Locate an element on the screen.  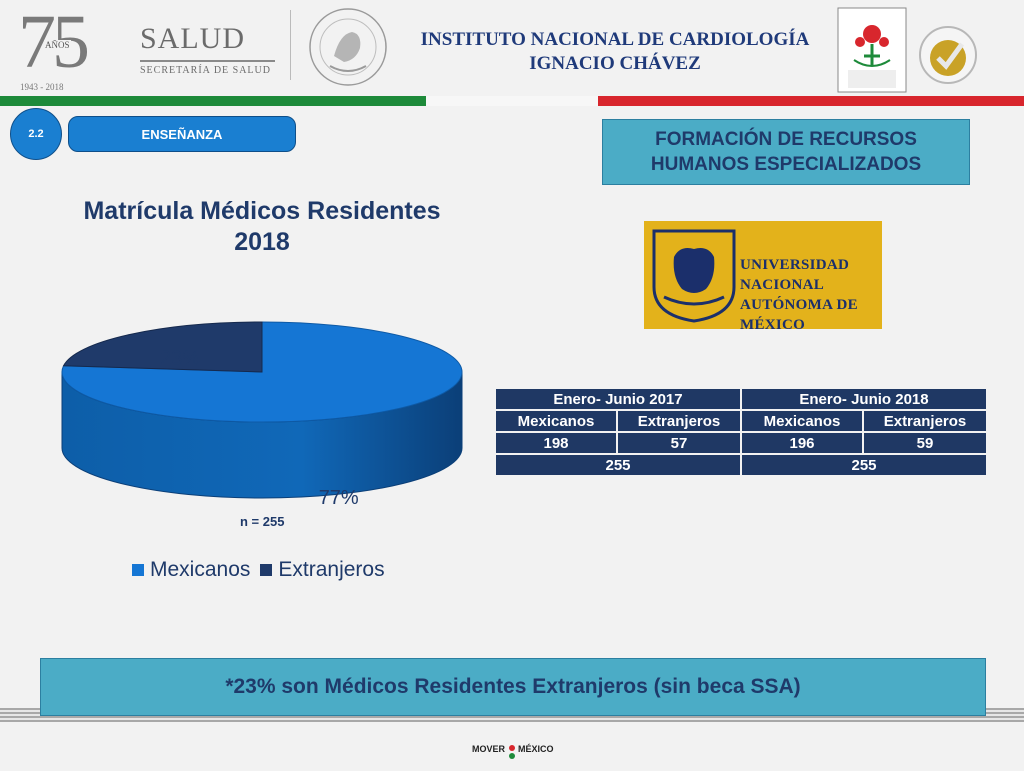
table-cell: 59 is located at coordinates (925, 443).